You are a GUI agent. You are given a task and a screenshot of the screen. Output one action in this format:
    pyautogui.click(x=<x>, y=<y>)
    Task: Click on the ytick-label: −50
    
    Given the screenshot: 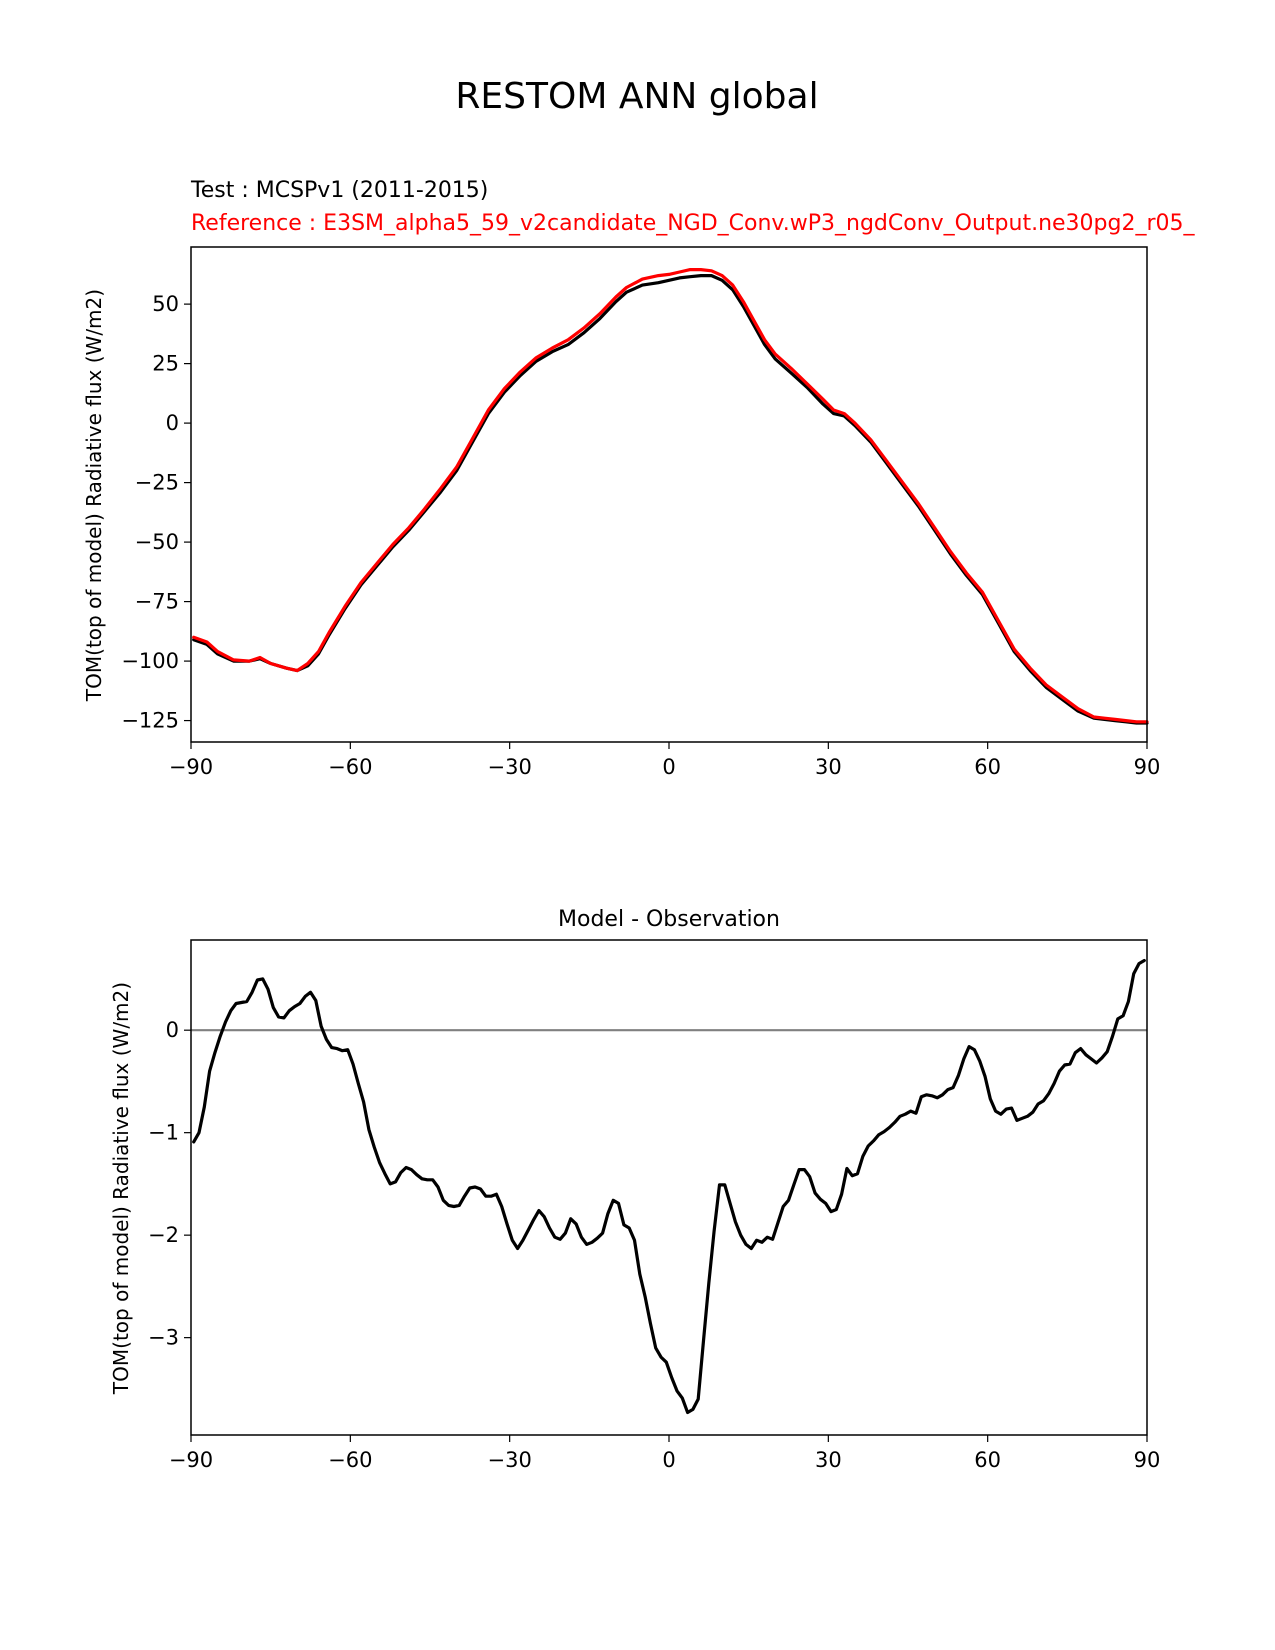 What is the action you would take?
    pyautogui.click(x=157, y=542)
    